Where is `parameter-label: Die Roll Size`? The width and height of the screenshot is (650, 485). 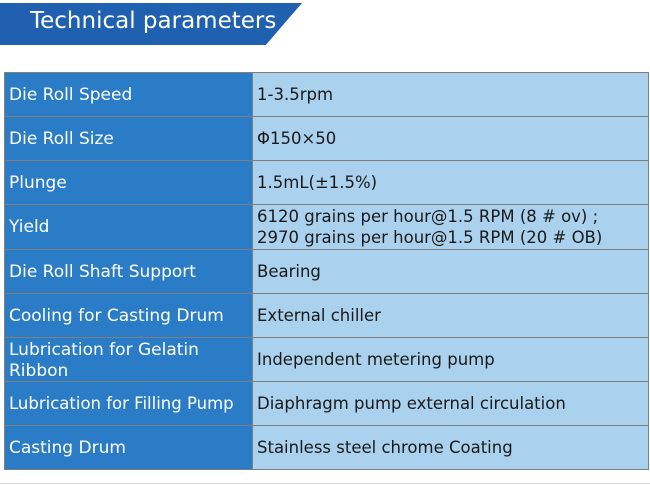
parameter-label: Die Roll Size is located at coordinates (128, 138).